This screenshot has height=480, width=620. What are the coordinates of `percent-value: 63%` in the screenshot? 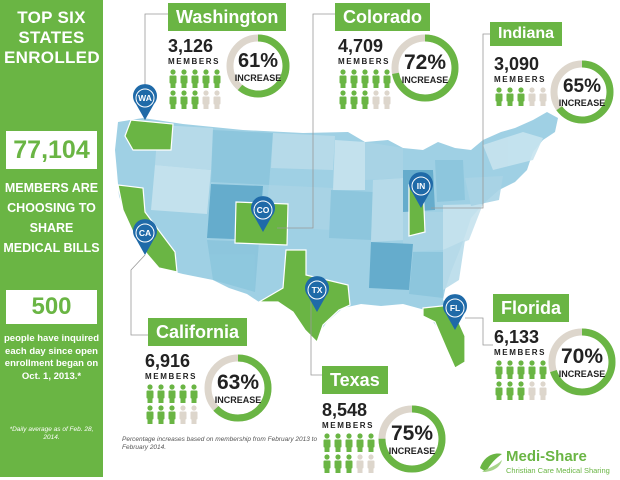 It's located at (238, 382).